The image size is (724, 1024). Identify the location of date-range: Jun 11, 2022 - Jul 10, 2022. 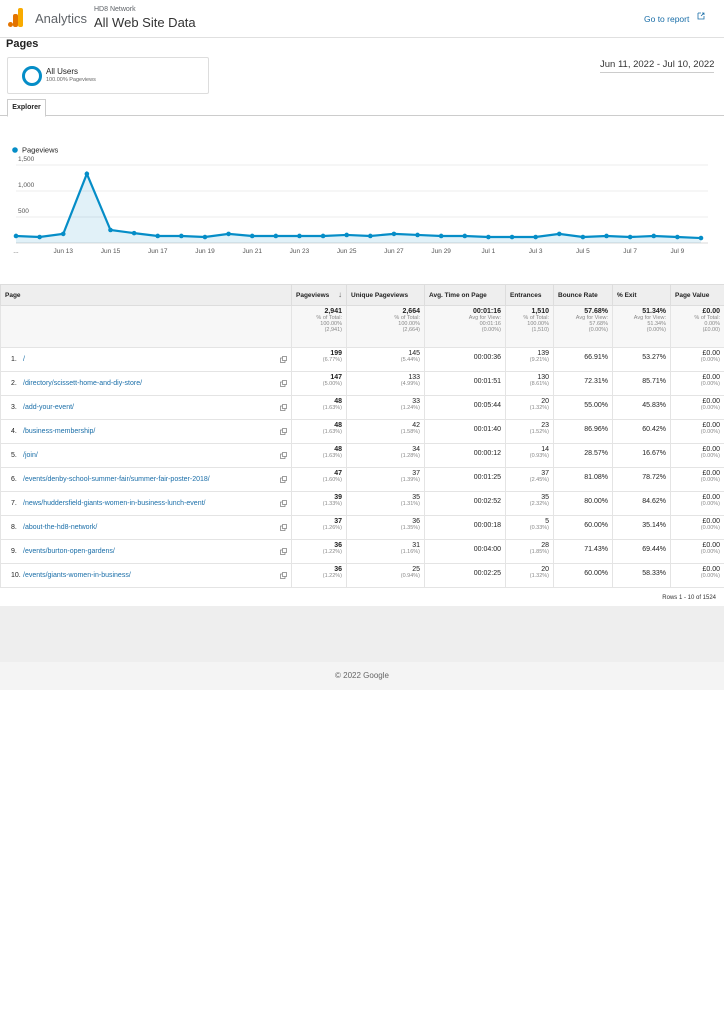
(657, 66).